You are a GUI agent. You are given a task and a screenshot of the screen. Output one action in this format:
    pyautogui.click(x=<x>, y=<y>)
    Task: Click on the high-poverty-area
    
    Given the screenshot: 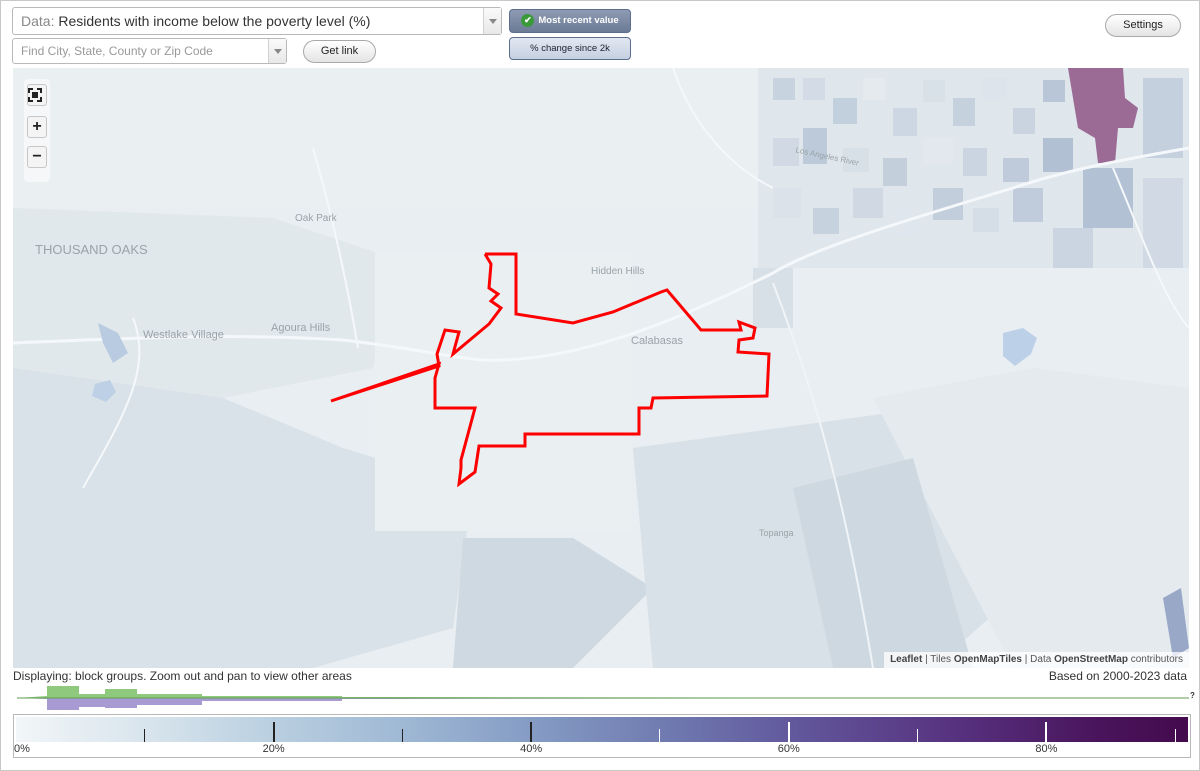 What is the action you would take?
    pyautogui.click(x=1103, y=115)
    